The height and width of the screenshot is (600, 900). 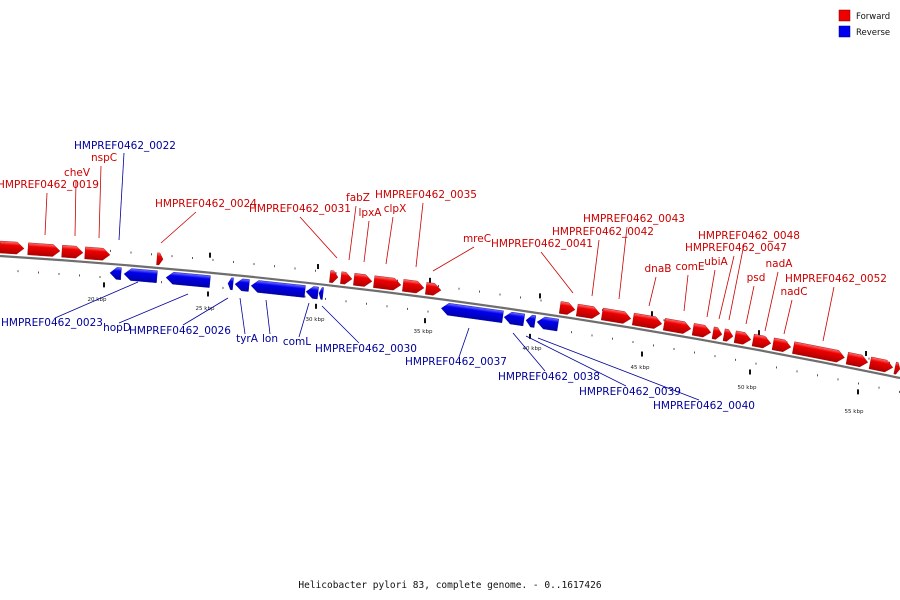 What do you see at coordinates (77, 173) in the screenshot?
I see `gene-label-chev: cheV` at bounding box center [77, 173].